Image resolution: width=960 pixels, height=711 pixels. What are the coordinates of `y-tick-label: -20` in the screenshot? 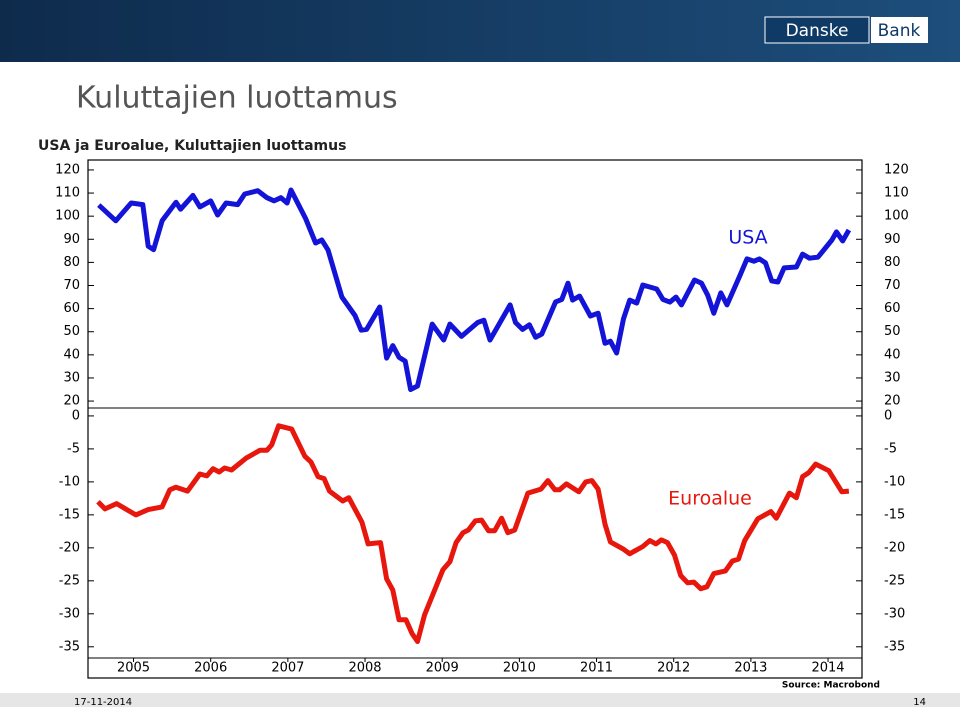 It's located at (69, 547).